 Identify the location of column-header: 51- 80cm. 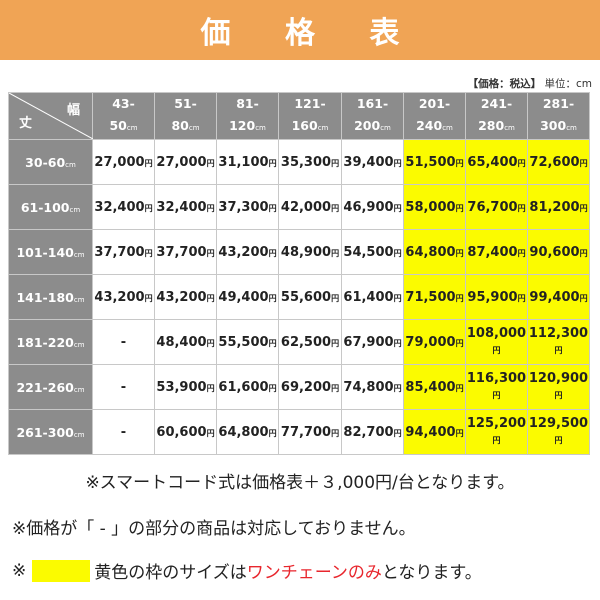
(185, 116).